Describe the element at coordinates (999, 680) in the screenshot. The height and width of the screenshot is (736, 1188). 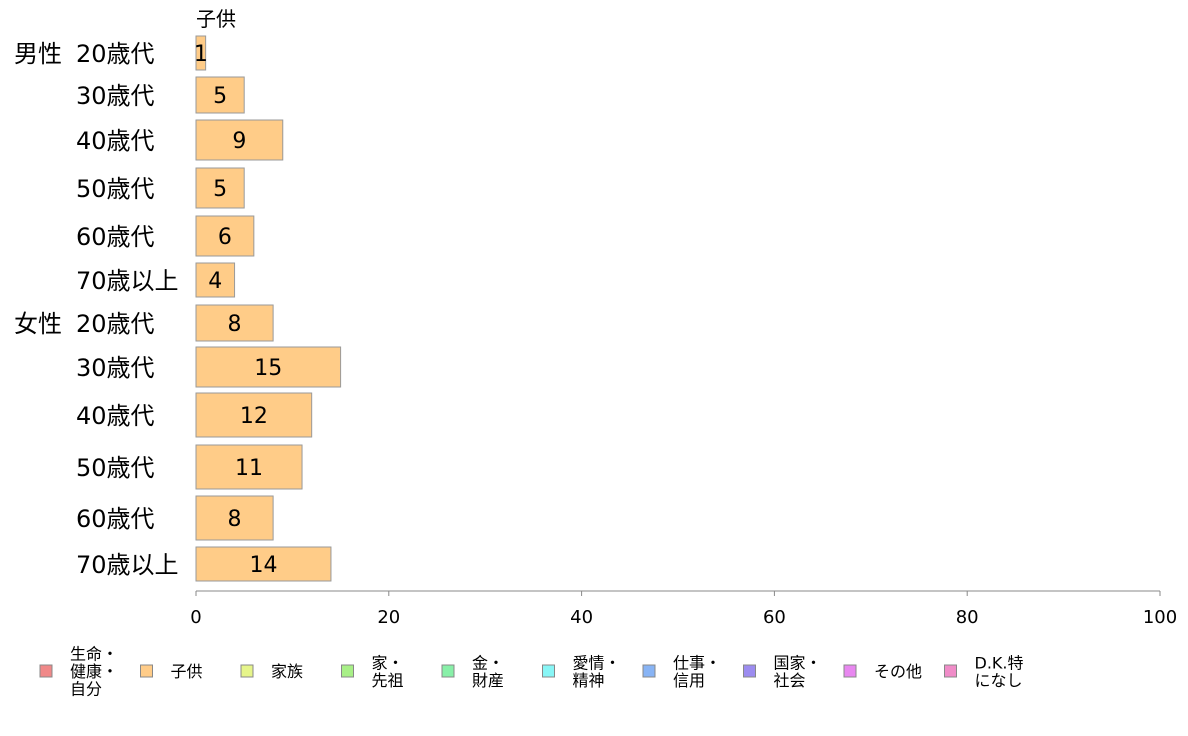
I see `legend-label-line: になし` at that location.